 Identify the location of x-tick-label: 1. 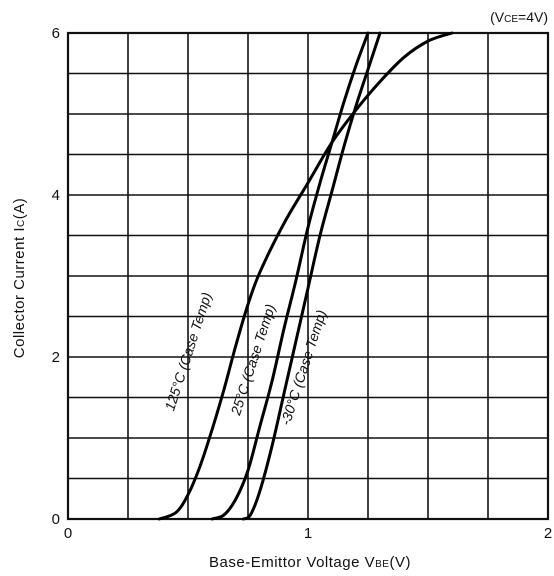
(308, 533).